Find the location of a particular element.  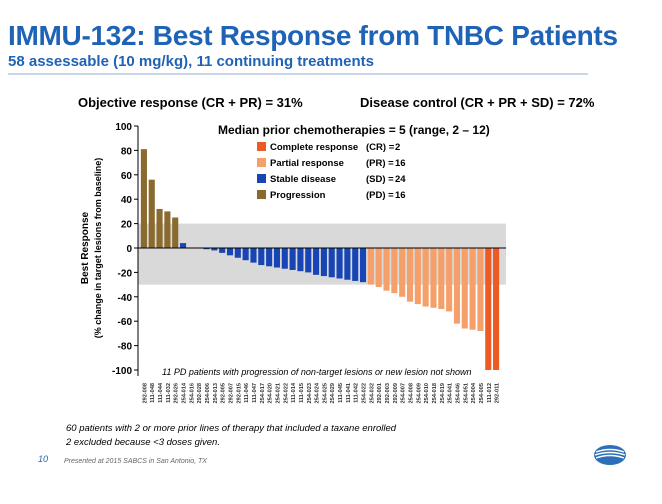

x-tick-label: 254-006 is located at coordinates (208, 393).